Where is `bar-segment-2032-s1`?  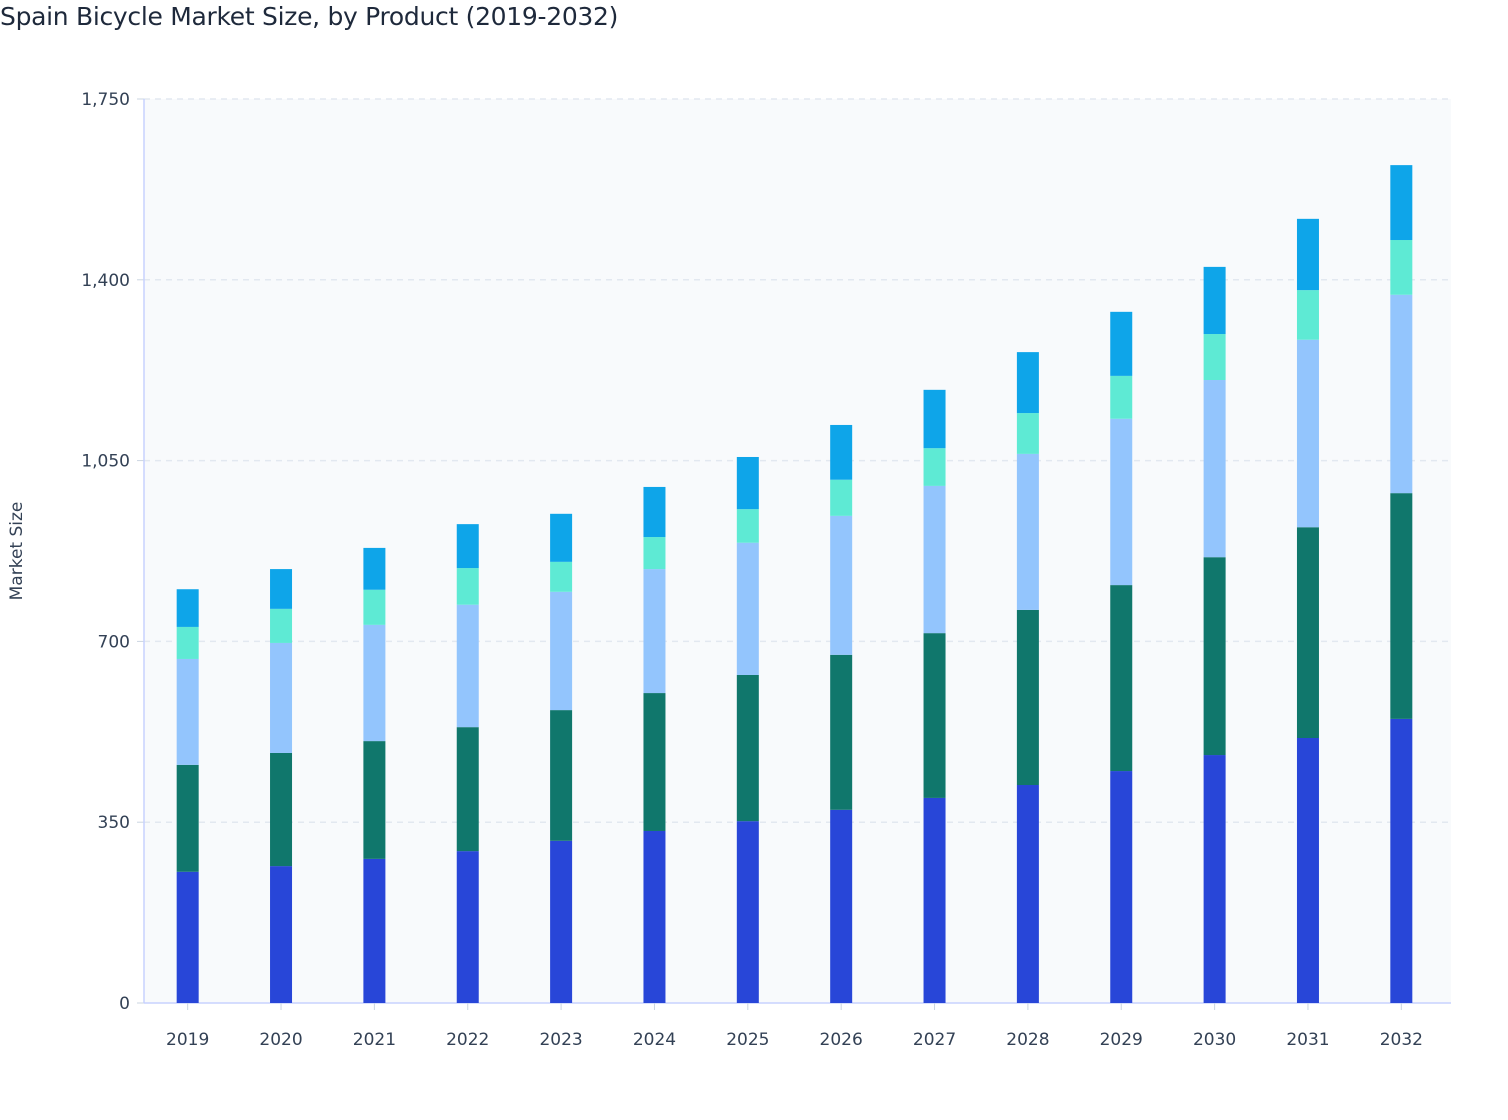 bar-segment-2032-s1 is located at coordinates (1401, 860).